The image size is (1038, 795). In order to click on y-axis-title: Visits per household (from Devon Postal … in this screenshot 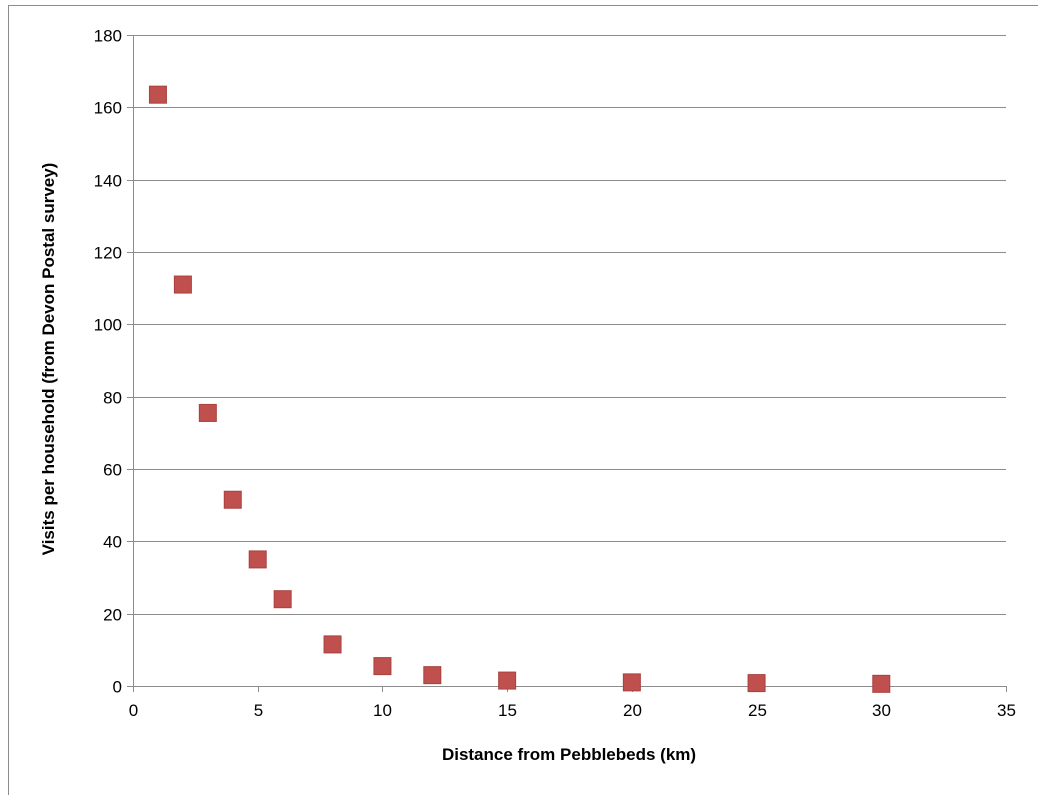, I will do `click(48, 359)`.